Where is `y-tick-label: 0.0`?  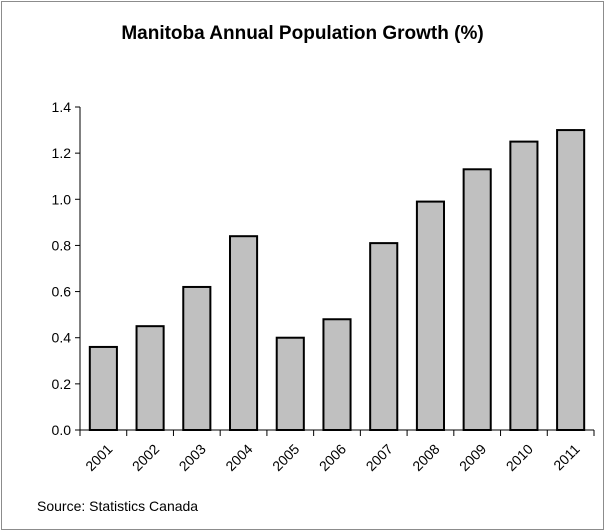 y-tick-label: 0.0 is located at coordinates (62, 430).